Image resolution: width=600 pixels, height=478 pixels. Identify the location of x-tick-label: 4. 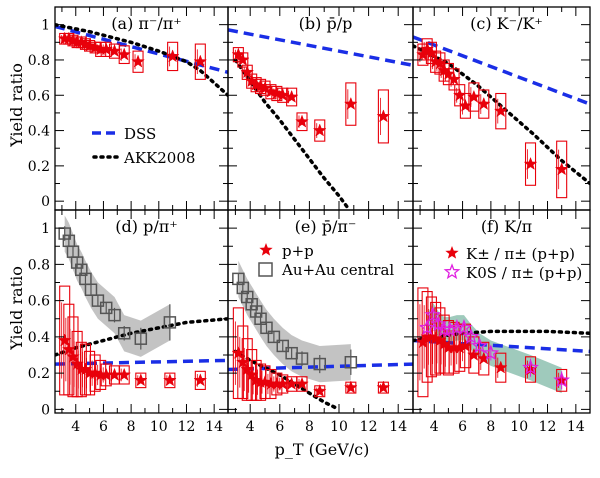
(250, 427).